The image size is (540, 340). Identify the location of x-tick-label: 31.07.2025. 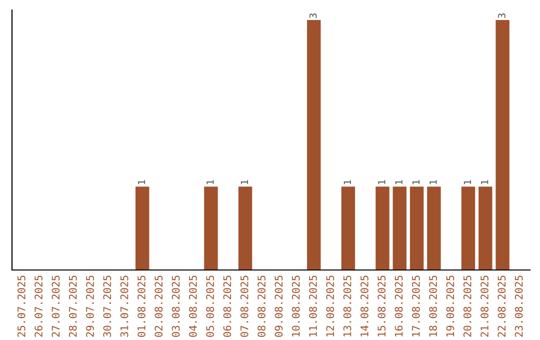
(124, 306).